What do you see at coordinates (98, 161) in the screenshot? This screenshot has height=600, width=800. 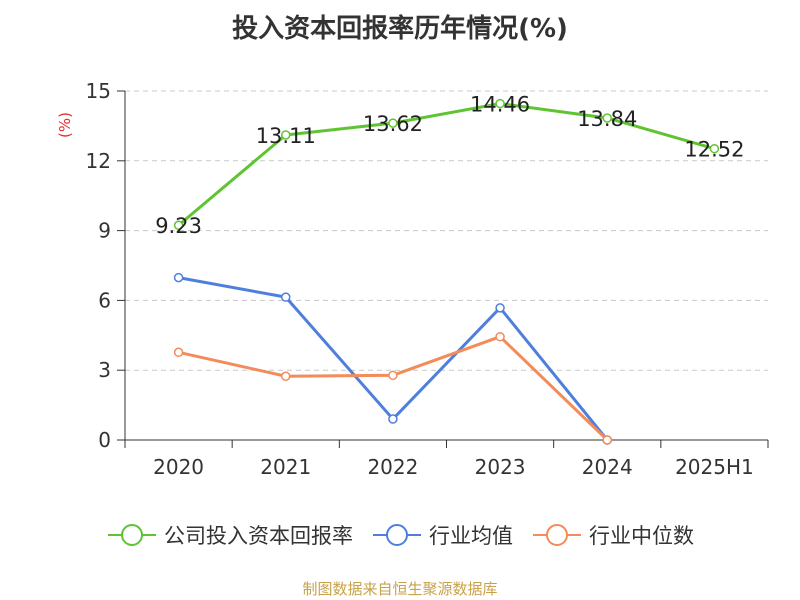 I see `y-tick-label: 12` at bounding box center [98, 161].